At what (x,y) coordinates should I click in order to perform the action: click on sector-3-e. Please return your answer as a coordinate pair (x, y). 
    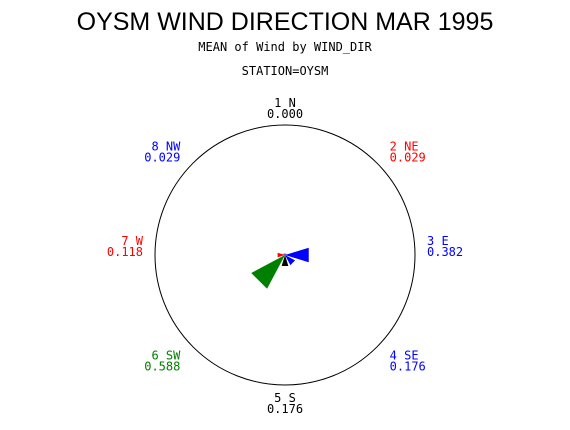
    Looking at the image, I should click on (297, 255).